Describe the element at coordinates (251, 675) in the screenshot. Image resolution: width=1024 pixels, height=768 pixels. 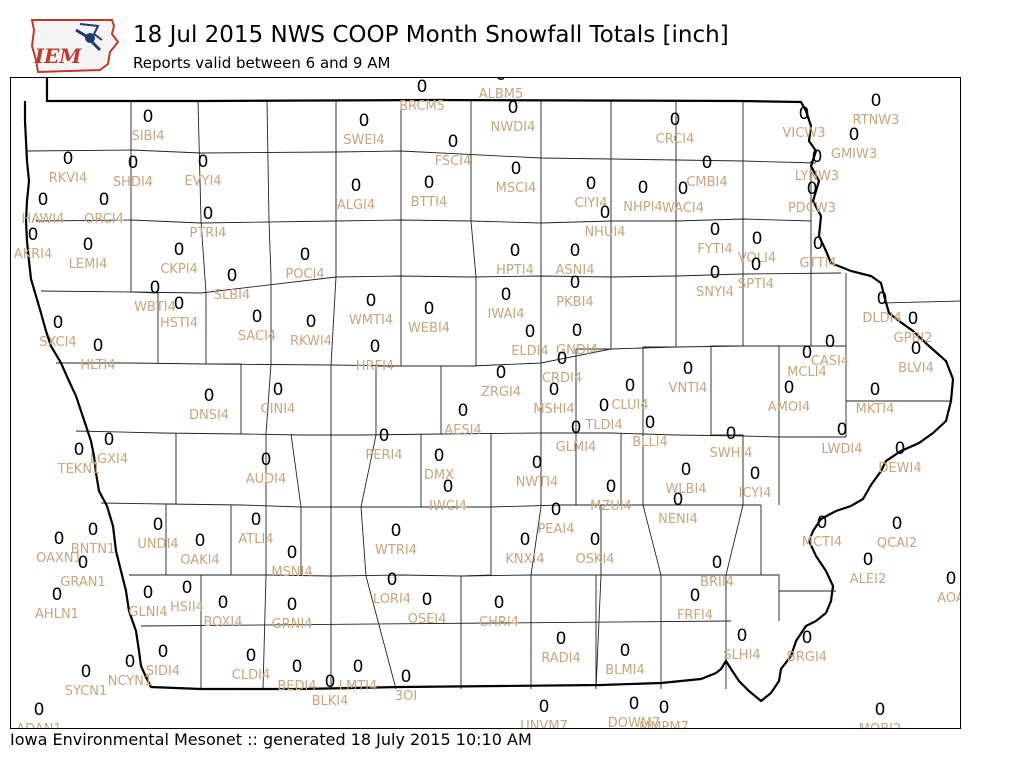
I see `station-id-label: CLDI4` at that location.